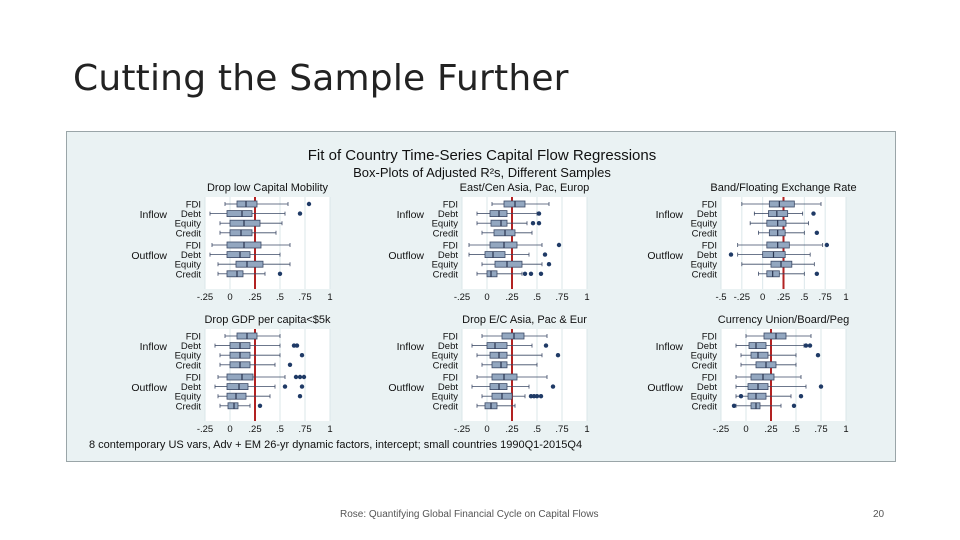 The image size is (960, 540). Describe the element at coordinates (720, 297) in the screenshot. I see `tick-label: -.5` at that location.